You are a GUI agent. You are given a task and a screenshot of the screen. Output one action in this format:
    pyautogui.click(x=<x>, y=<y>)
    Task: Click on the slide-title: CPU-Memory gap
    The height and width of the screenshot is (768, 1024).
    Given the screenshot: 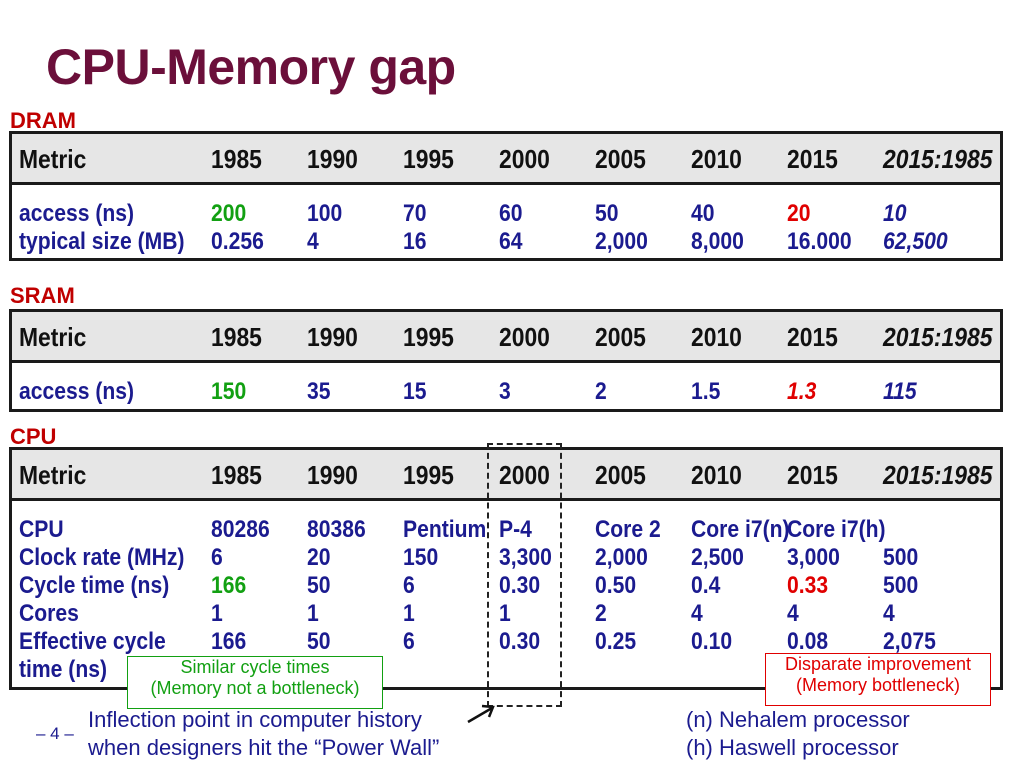 What is the action you would take?
    pyautogui.click(x=251, y=67)
    